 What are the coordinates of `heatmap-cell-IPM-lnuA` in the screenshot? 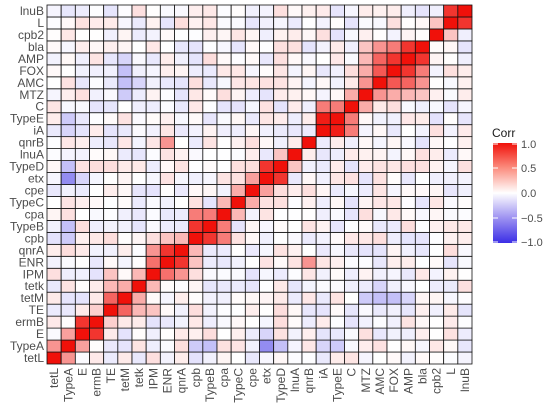 It's located at (295, 274).